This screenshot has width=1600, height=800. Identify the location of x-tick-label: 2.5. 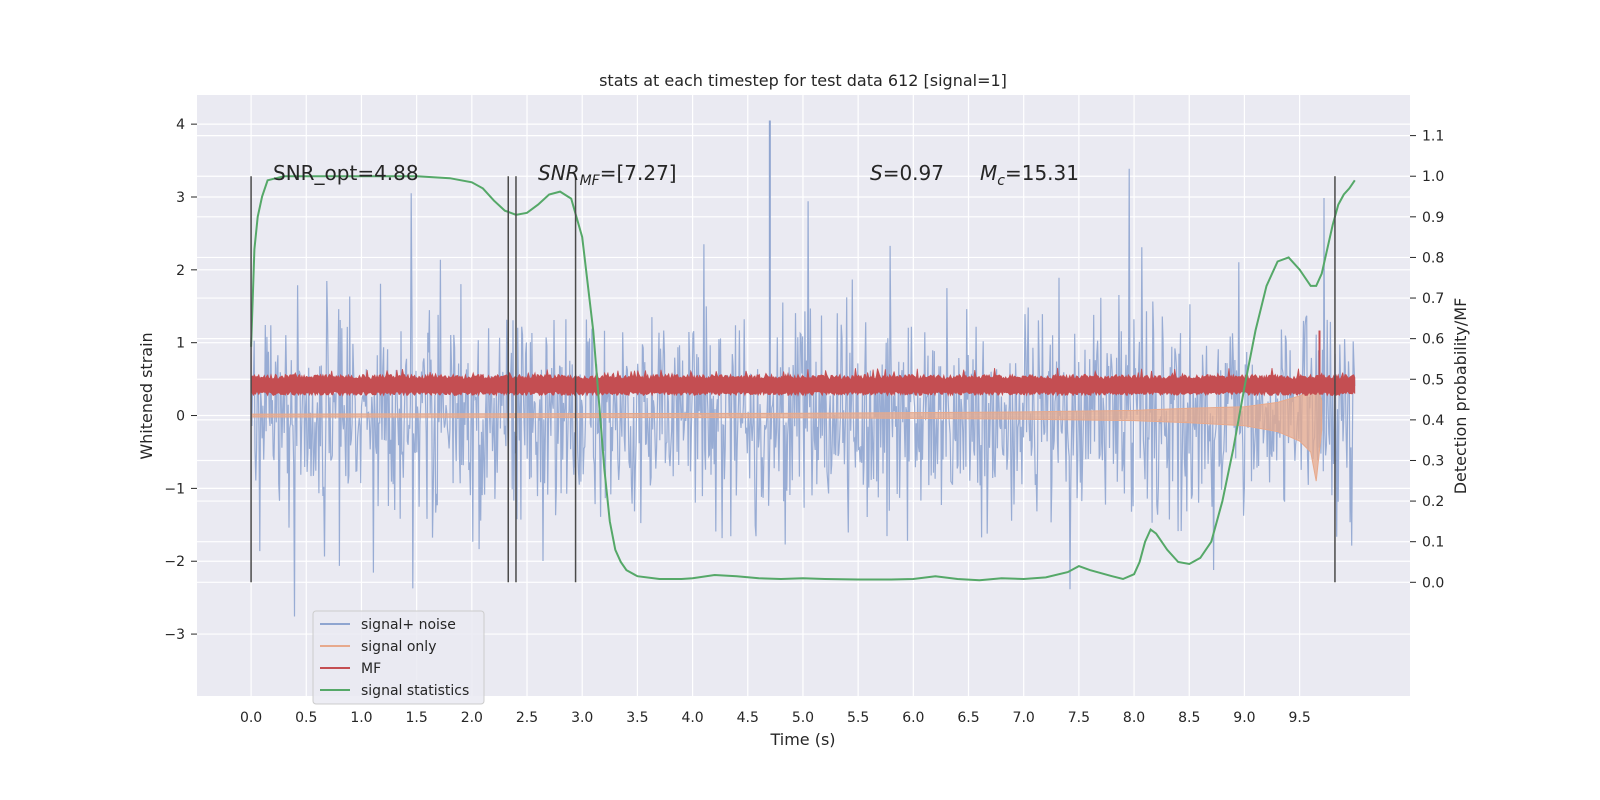
(527, 718).